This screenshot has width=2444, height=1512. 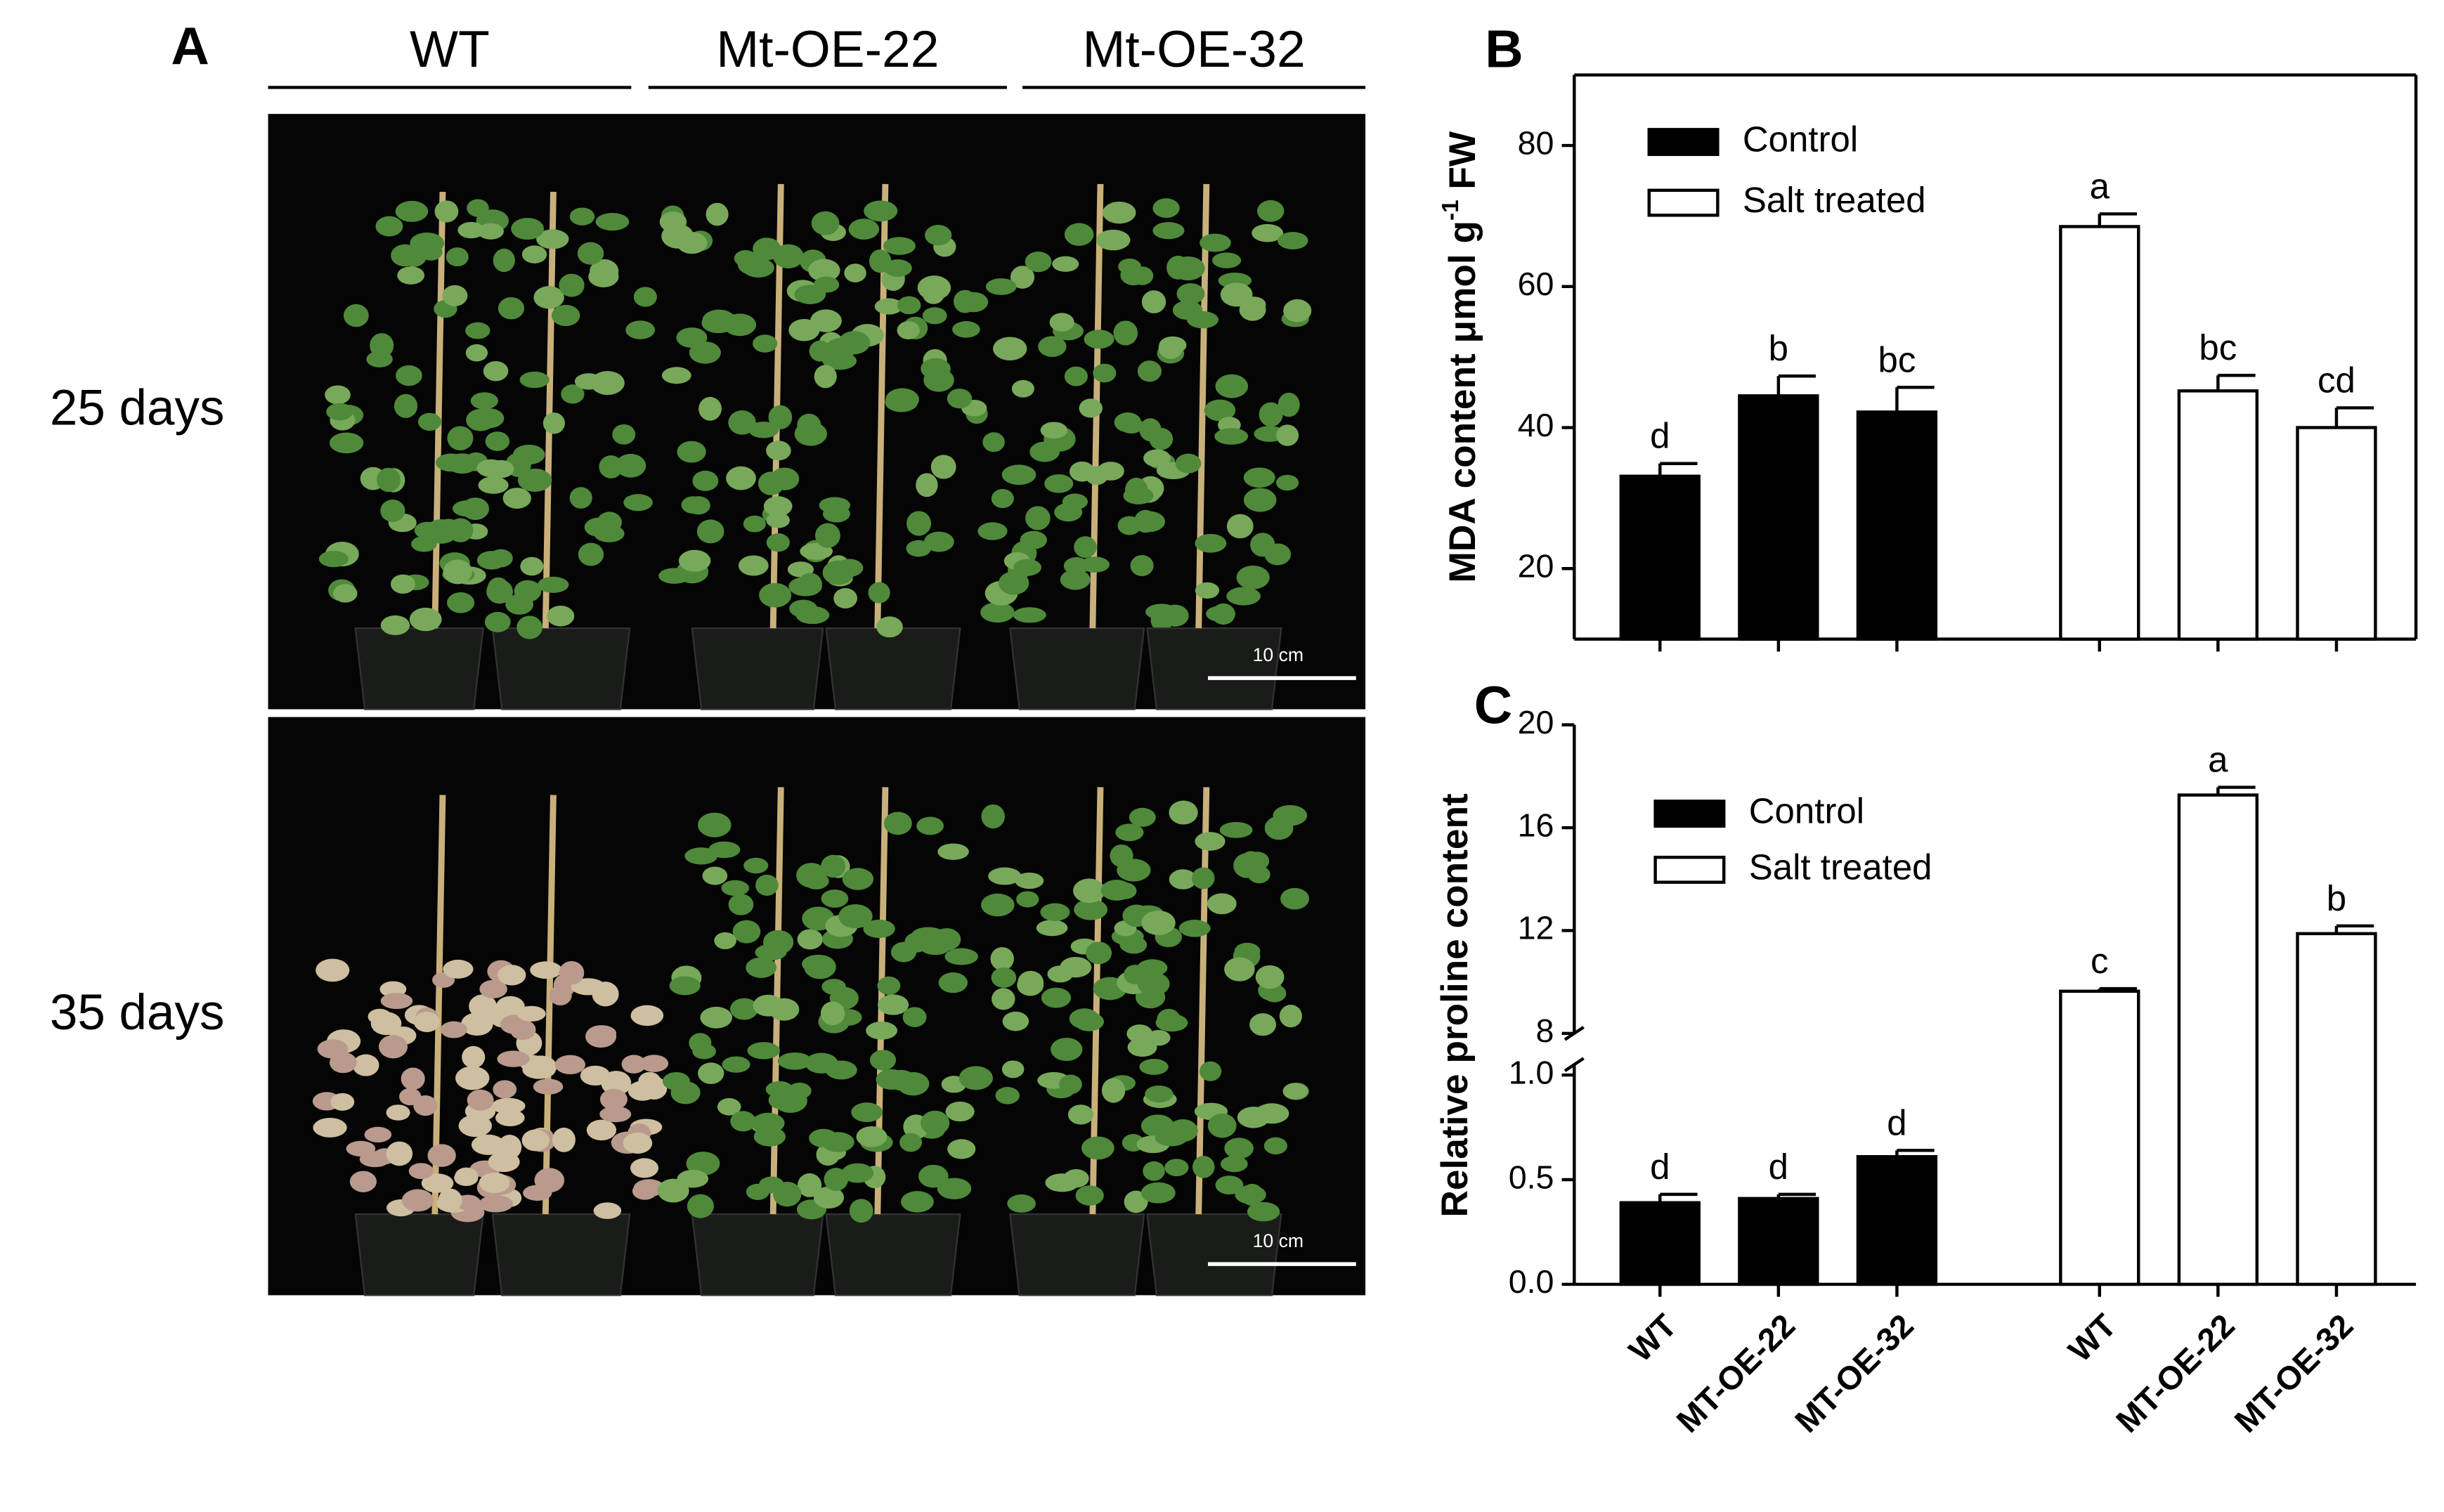 What do you see at coordinates (1897, 359) in the screenshot?
I see `significance-label: bc` at bounding box center [1897, 359].